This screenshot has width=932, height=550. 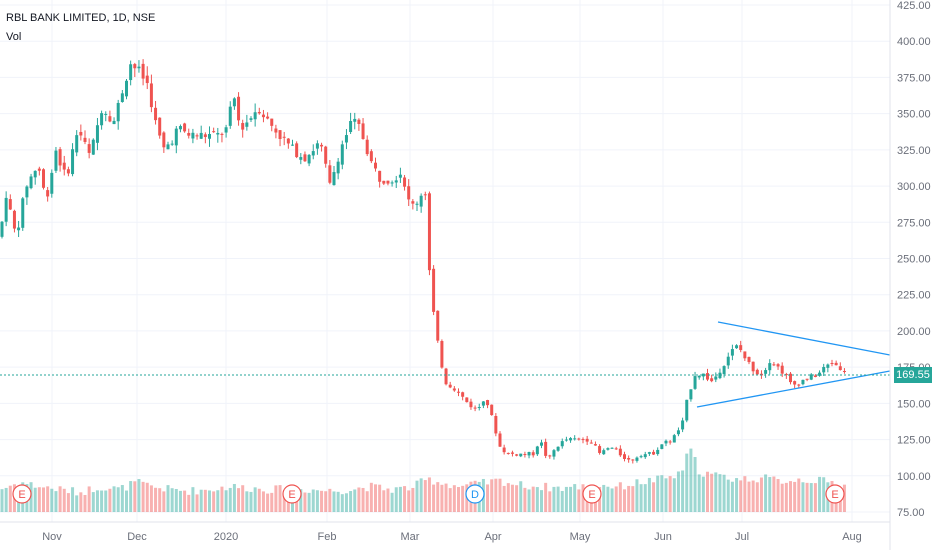 What do you see at coordinates (81, 18) in the screenshot?
I see `symbol-title: RBL BANK LIMITED, 1D, NSE` at bounding box center [81, 18].